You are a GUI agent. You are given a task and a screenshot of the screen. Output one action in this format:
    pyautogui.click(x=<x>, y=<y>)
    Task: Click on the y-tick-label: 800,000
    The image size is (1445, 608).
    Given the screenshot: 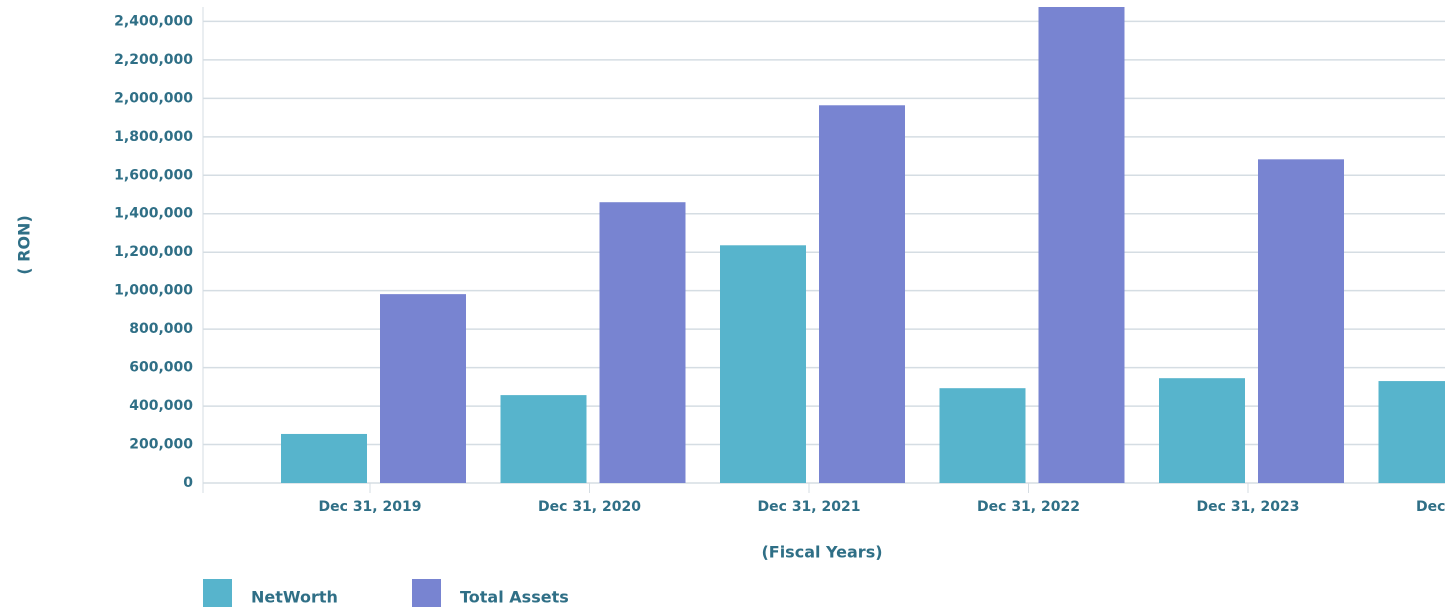 What is the action you would take?
    pyautogui.click(x=161, y=329)
    